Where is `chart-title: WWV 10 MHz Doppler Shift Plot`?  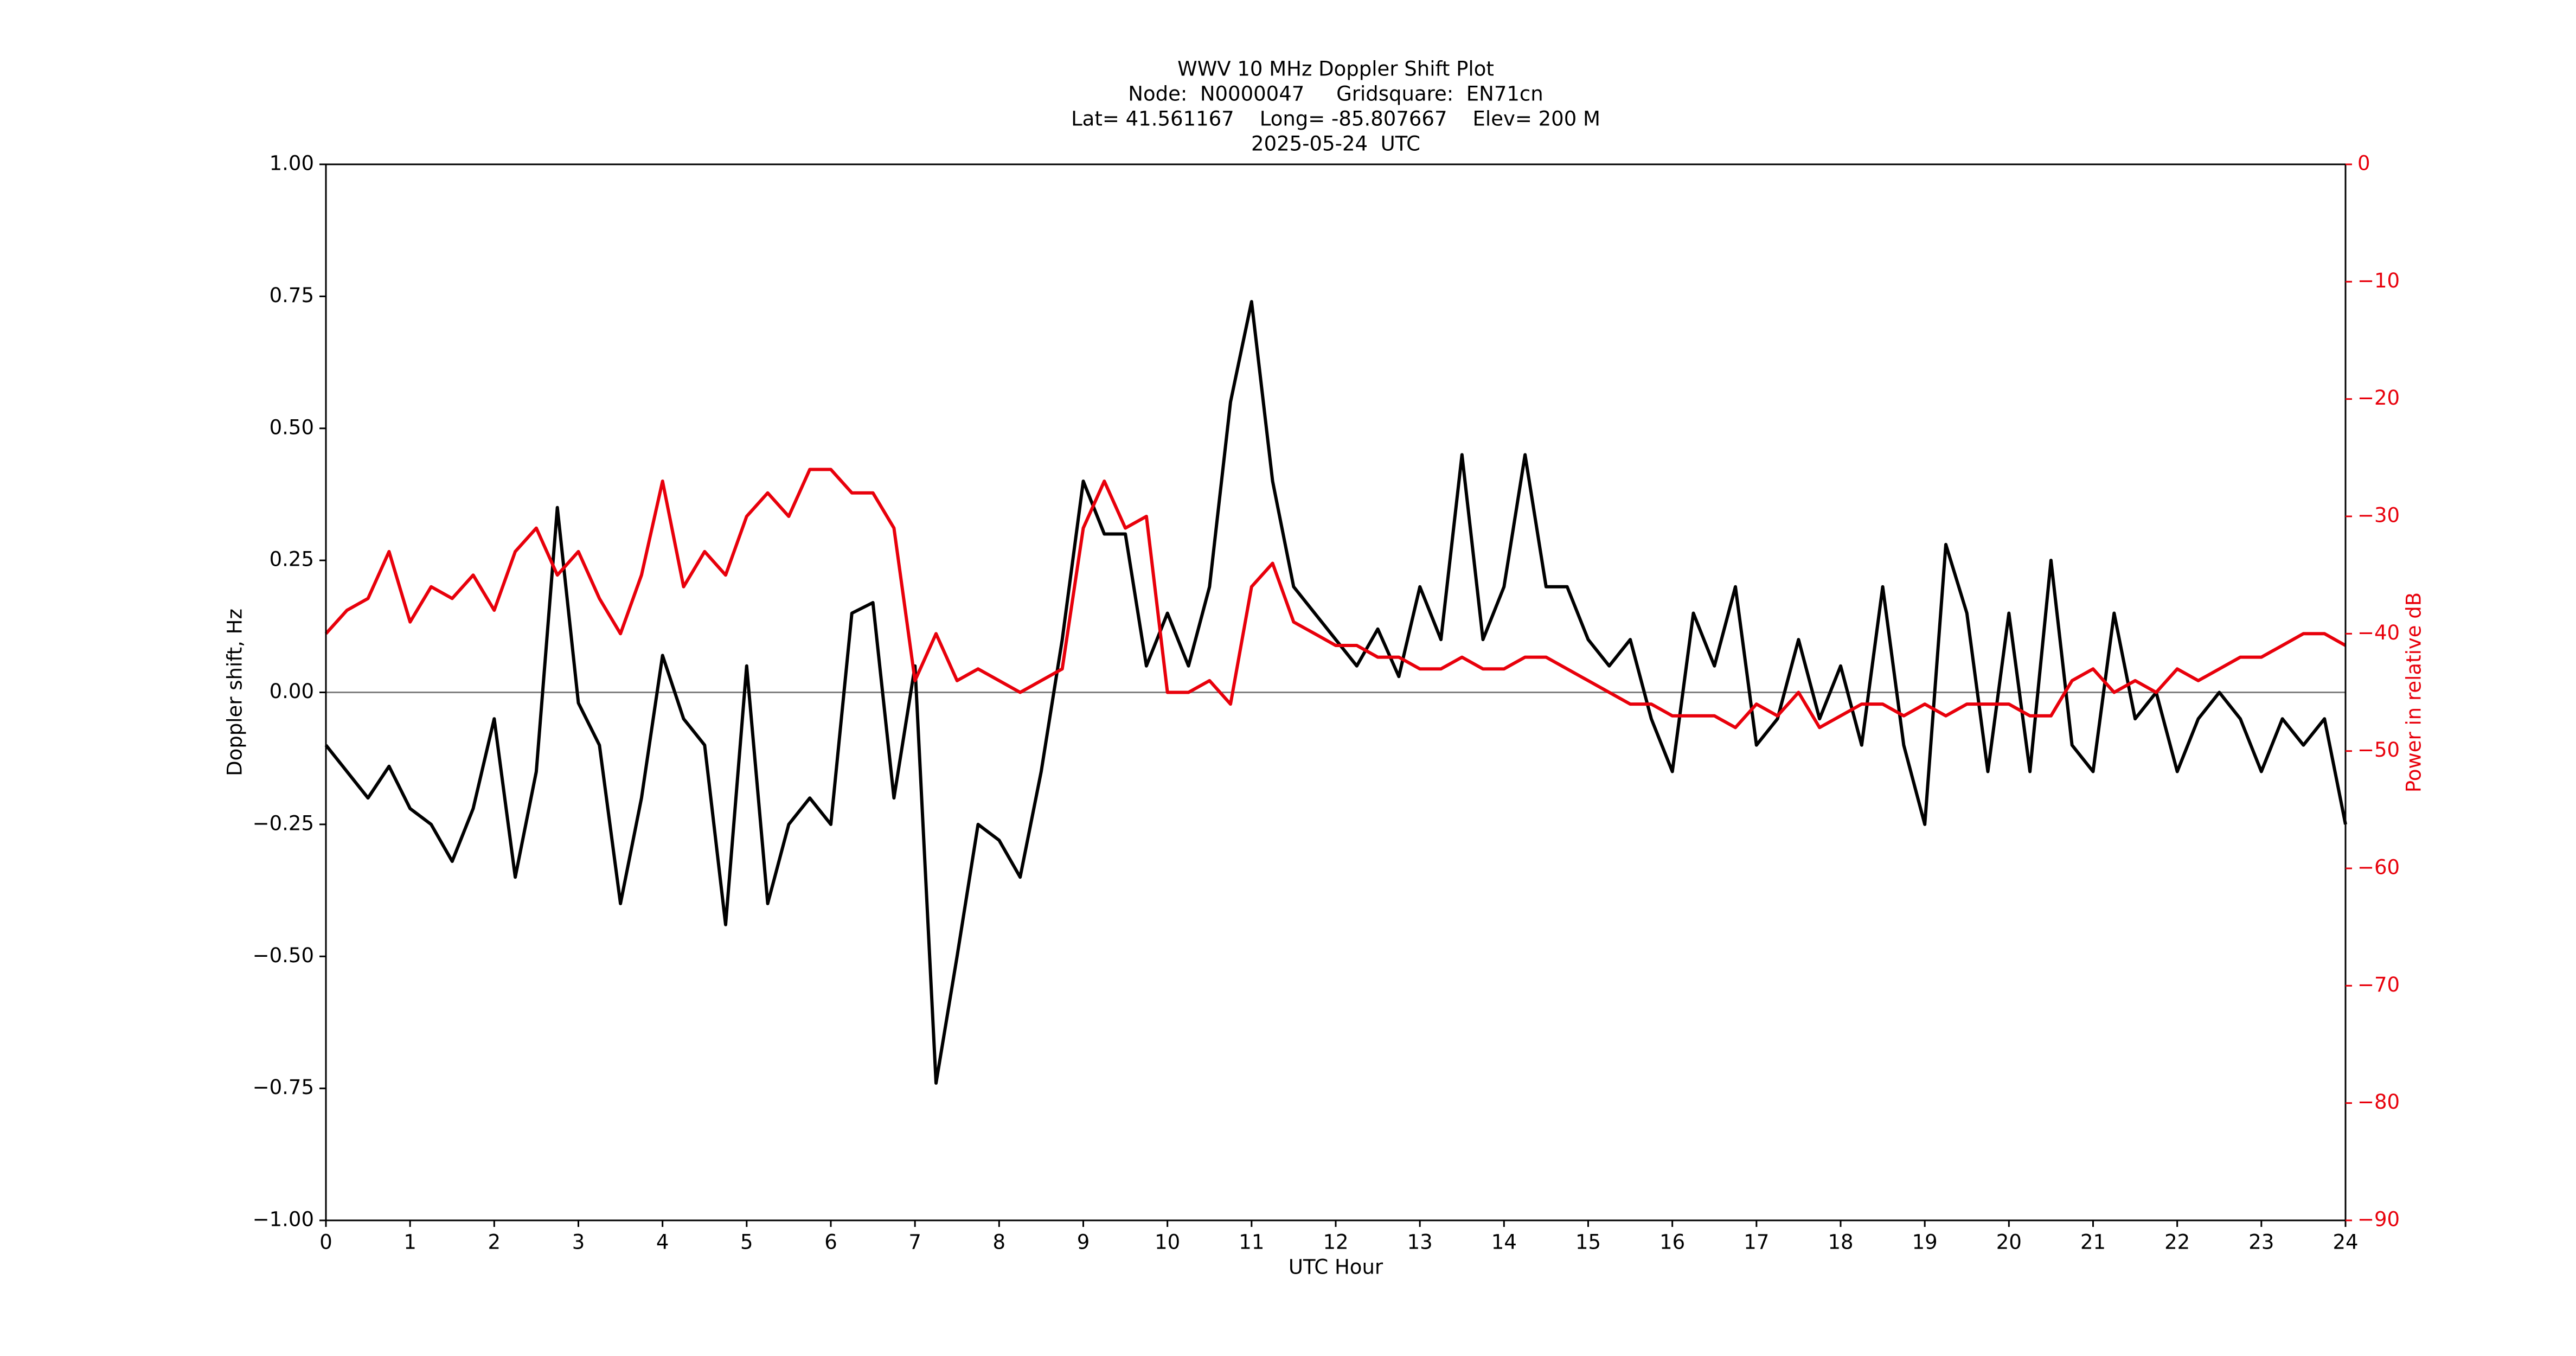 chart-title: WWV 10 MHz Doppler Shift Plot is located at coordinates (1336, 69).